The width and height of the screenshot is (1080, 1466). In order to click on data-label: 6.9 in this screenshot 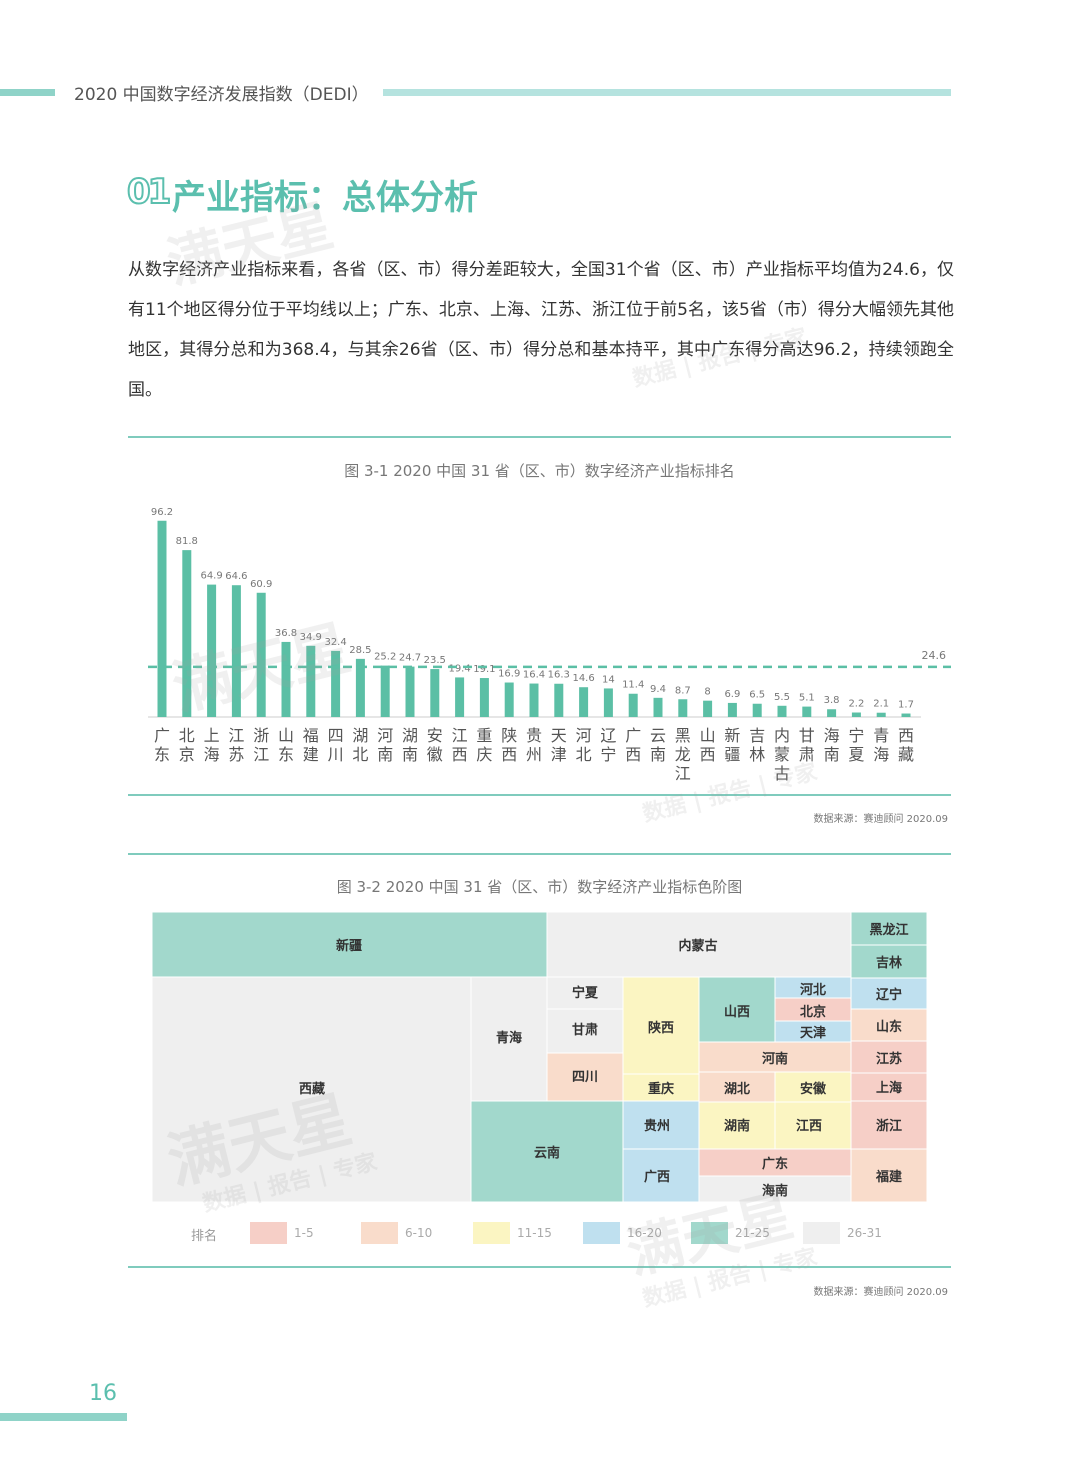, I will do `click(732, 694)`.